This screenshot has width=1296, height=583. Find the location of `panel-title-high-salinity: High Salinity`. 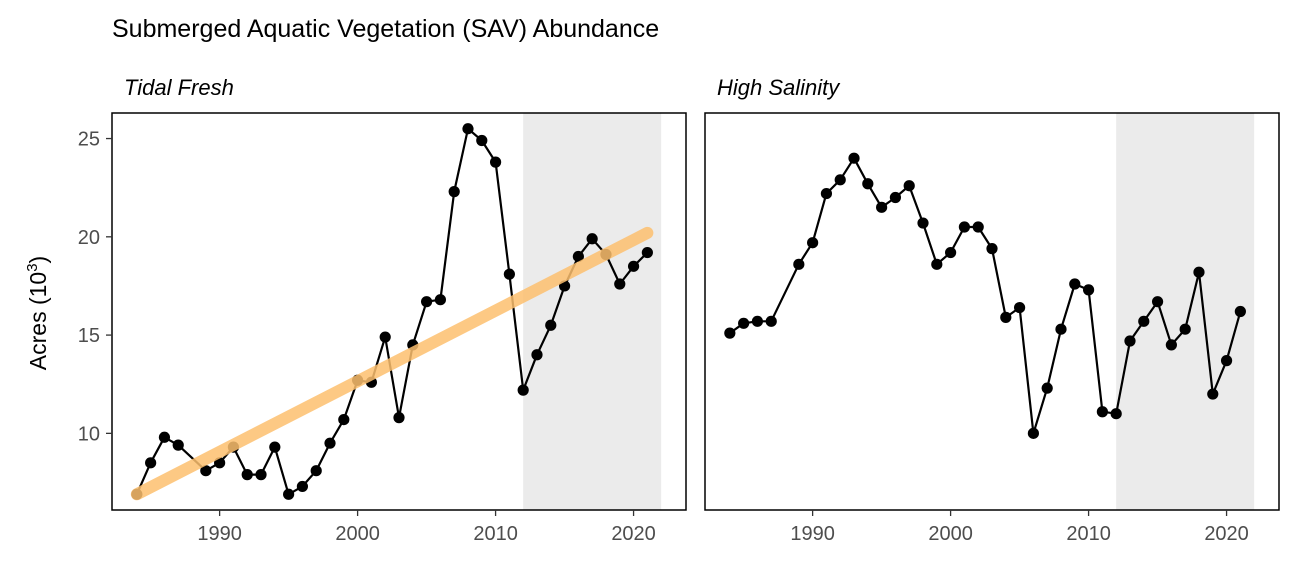

panel-title-high-salinity: High Salinity is located at coordinates (779, 87).